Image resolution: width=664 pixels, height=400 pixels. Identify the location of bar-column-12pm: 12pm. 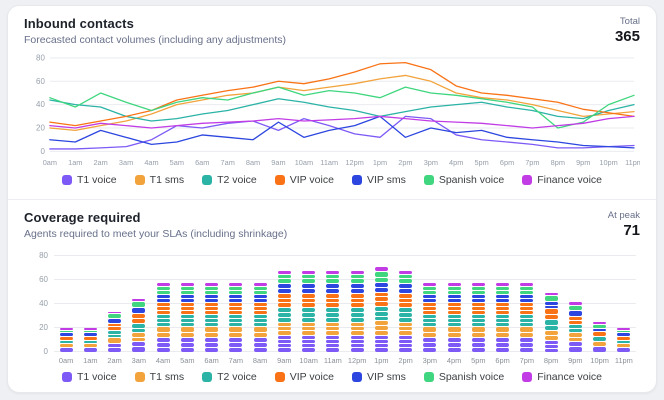
(357, 310).